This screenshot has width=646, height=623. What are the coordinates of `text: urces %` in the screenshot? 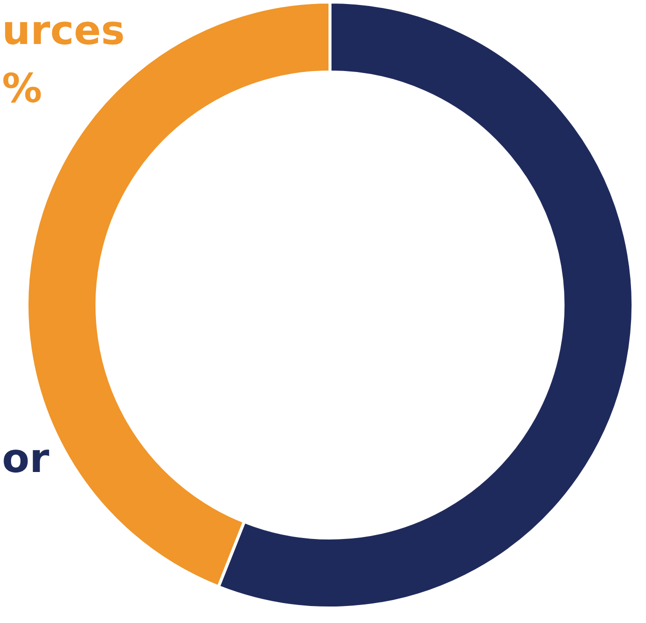 It's located at (63, 60).